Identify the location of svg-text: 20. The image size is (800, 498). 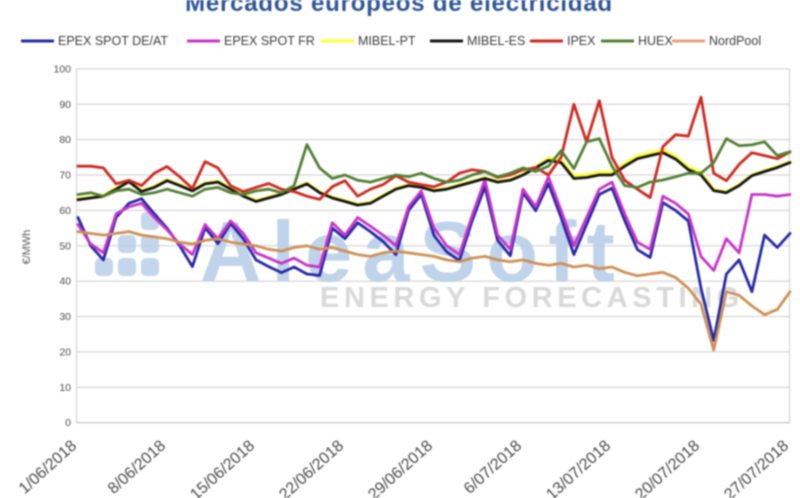
(65, 353).